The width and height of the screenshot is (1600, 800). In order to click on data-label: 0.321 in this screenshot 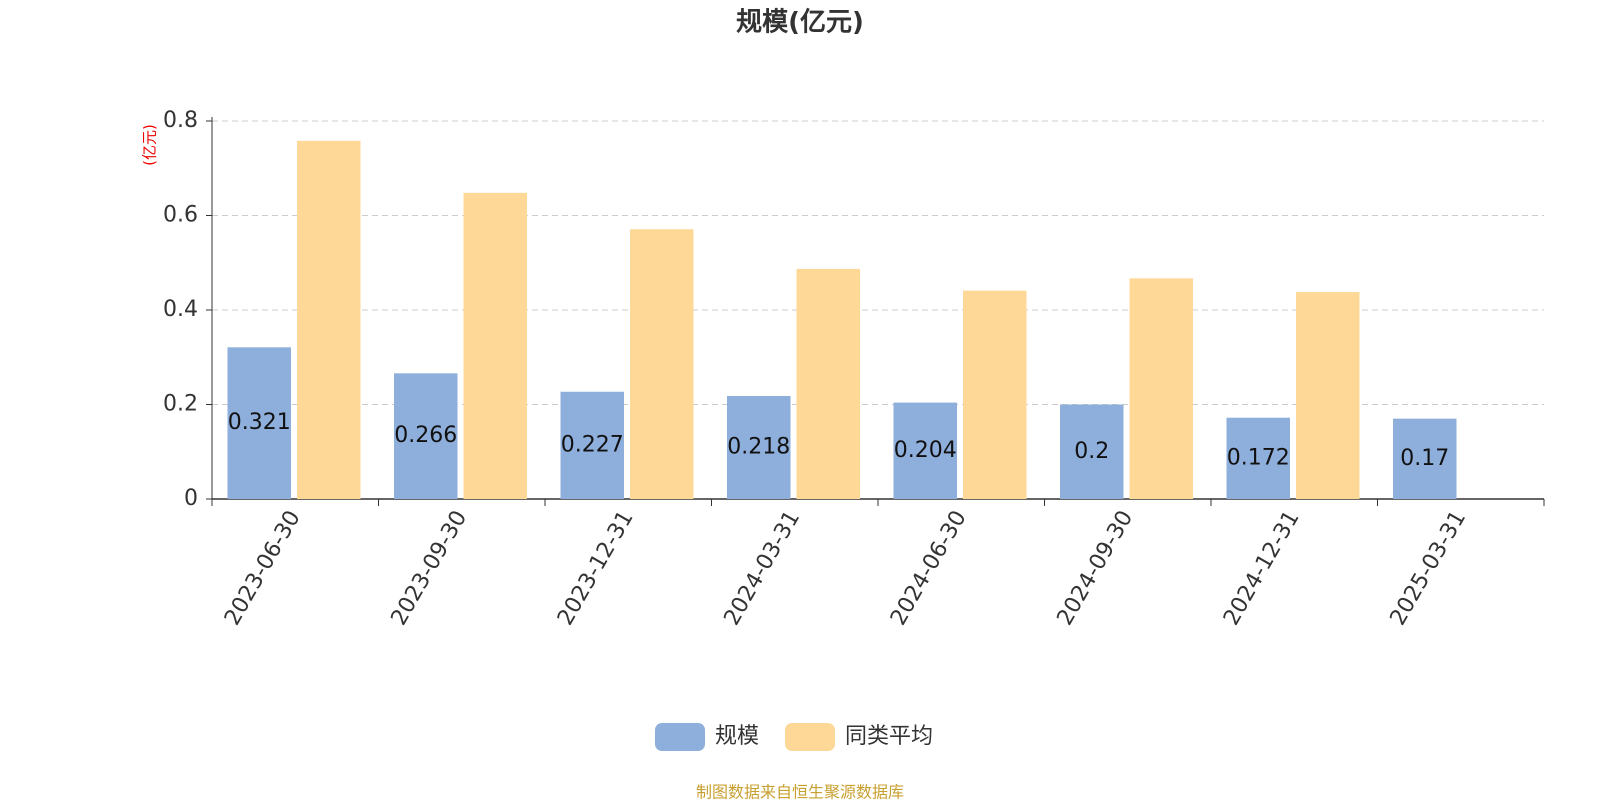, I will do `click(259, 422)`.